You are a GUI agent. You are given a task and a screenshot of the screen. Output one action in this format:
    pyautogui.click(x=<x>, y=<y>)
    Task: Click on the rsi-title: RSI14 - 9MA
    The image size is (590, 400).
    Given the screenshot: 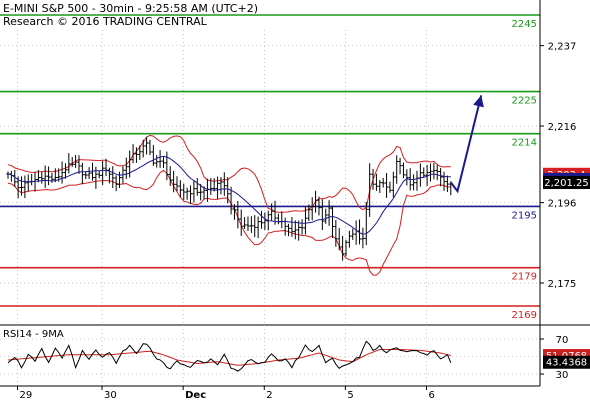 What is the action you would take?
    pyautogui.click(x=33, y=334)
    